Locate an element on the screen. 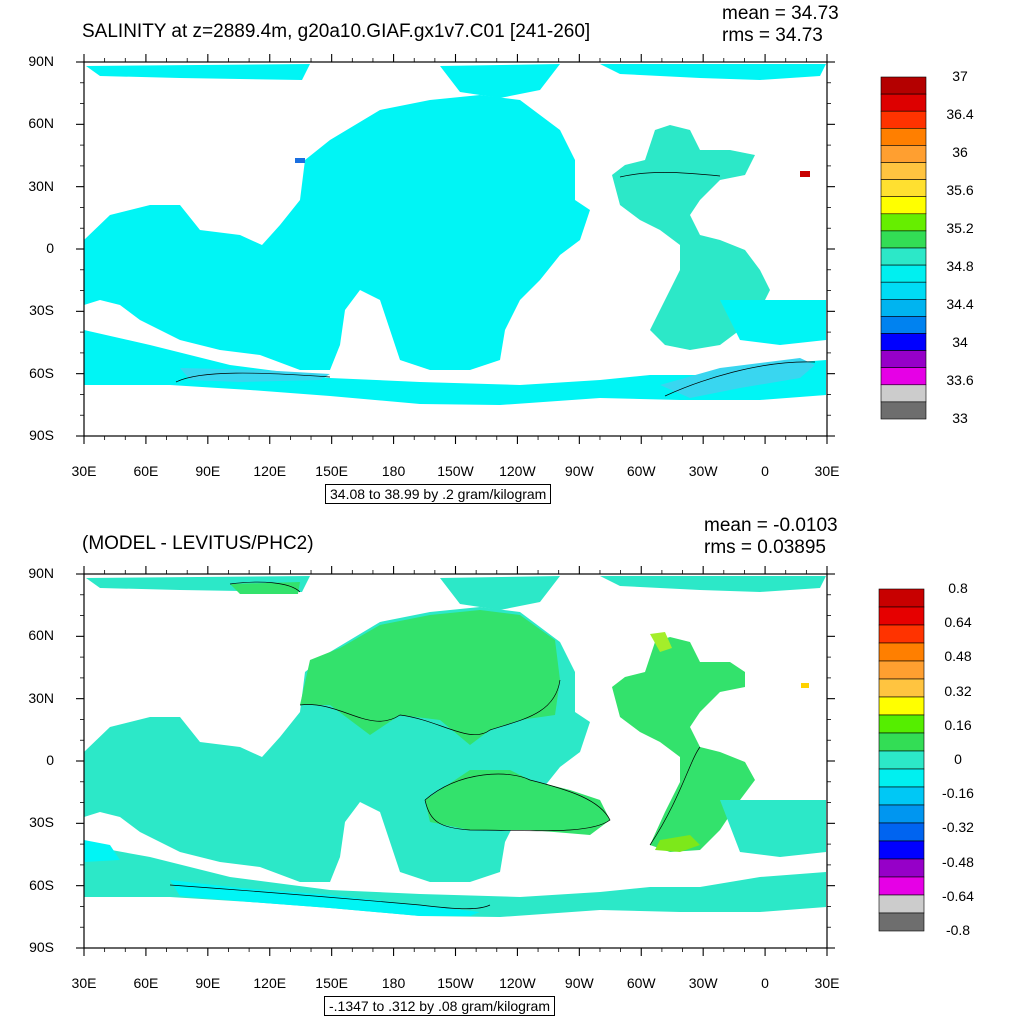 Image resolution: width=1024 pixels, height=1024 pixels. colorbar-label: 34.8 is located at coordinates (960, 266).